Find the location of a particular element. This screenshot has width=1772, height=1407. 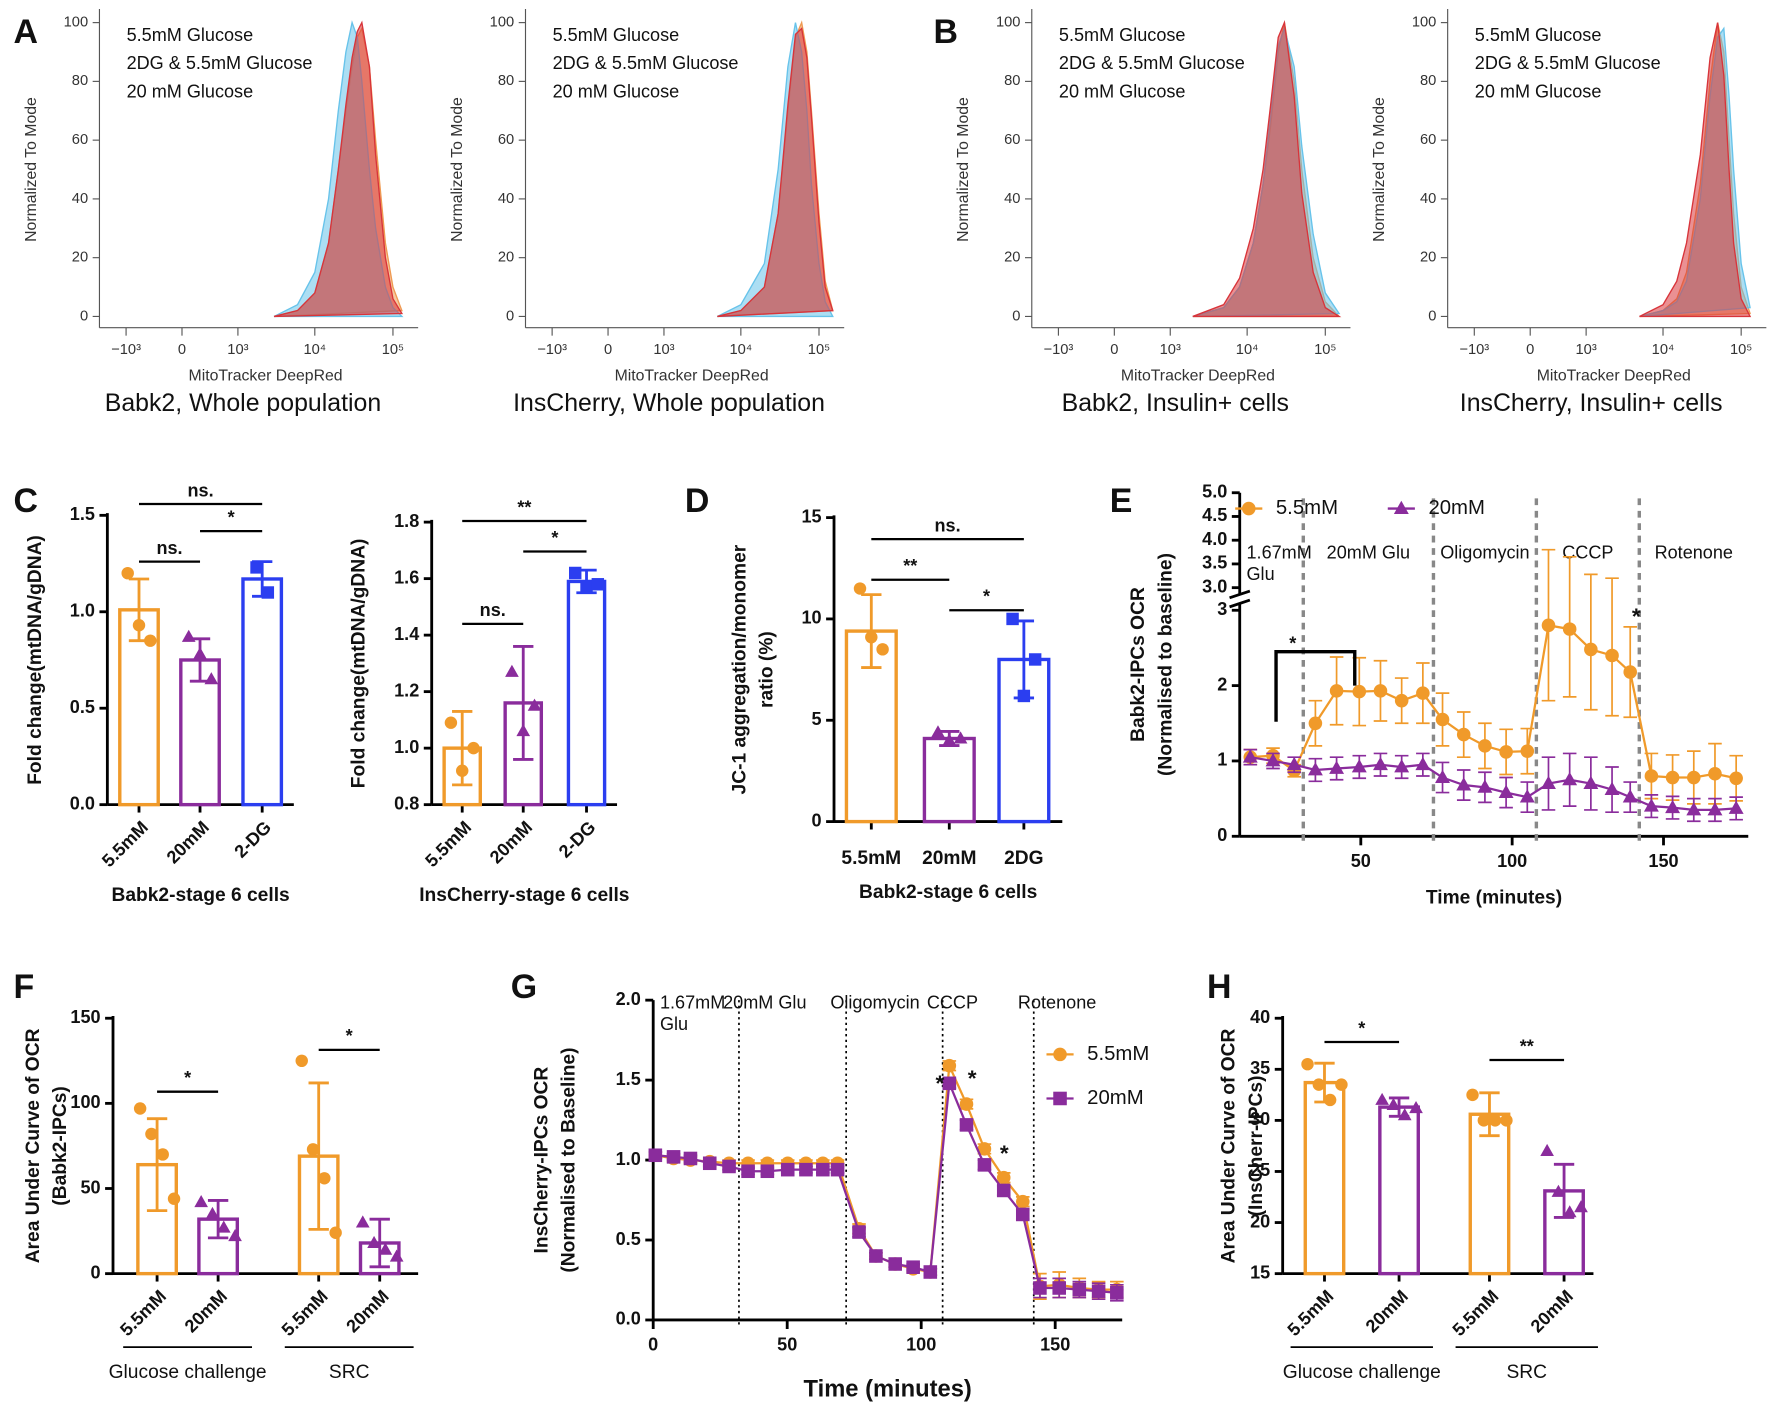

significance-label: ns. is located at coordinates (948, 525).